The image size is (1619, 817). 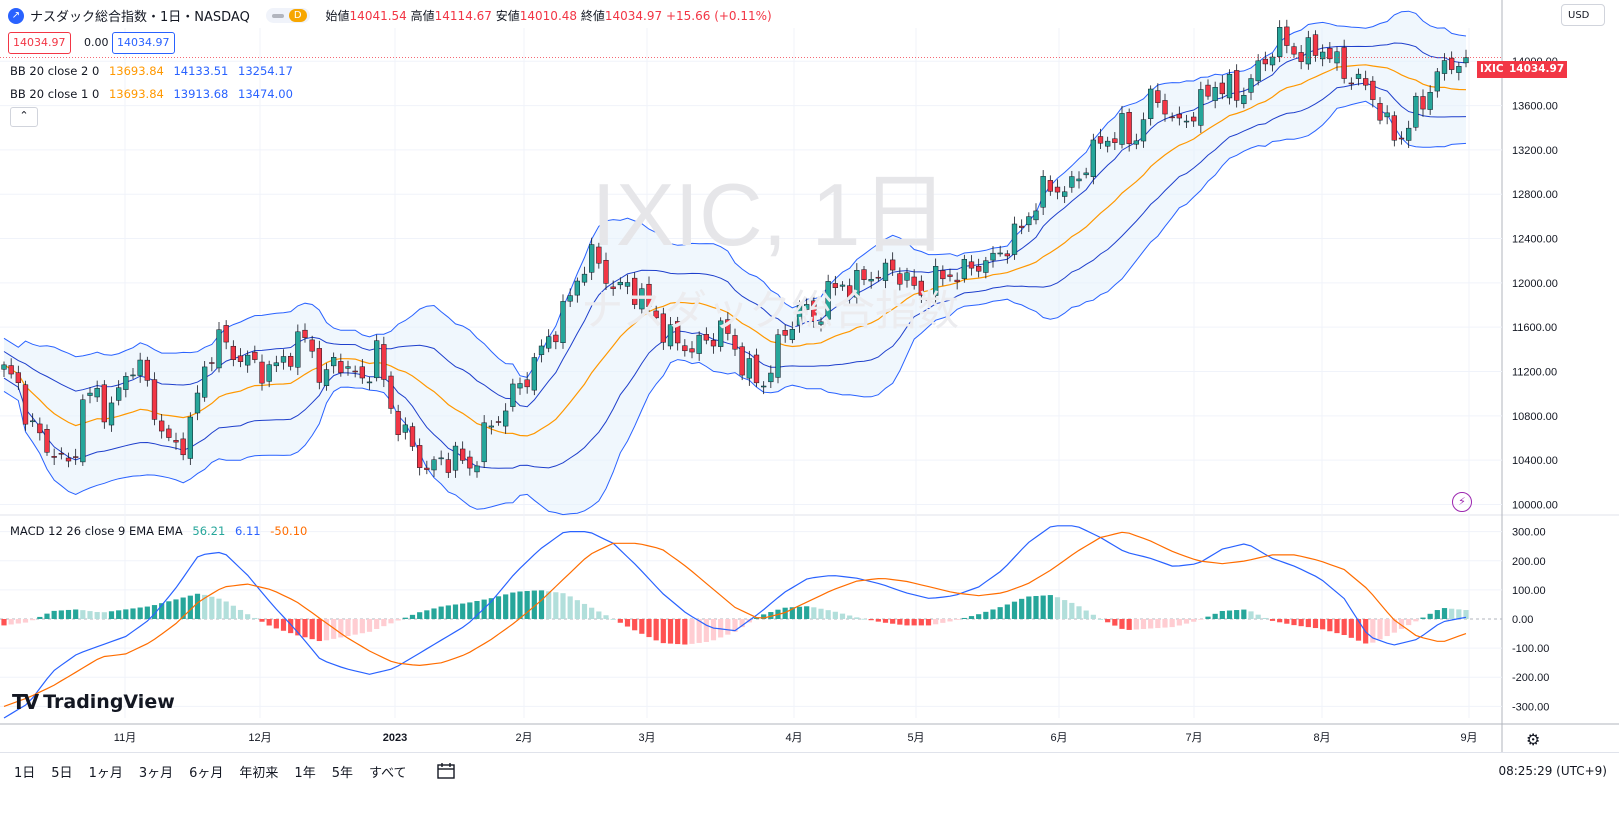 What do you see at coordinates (1552, 771) in the screenshot?
I see `clock-time: 08:25:29 (UTC+9)` at bounding box center [1552, 771].